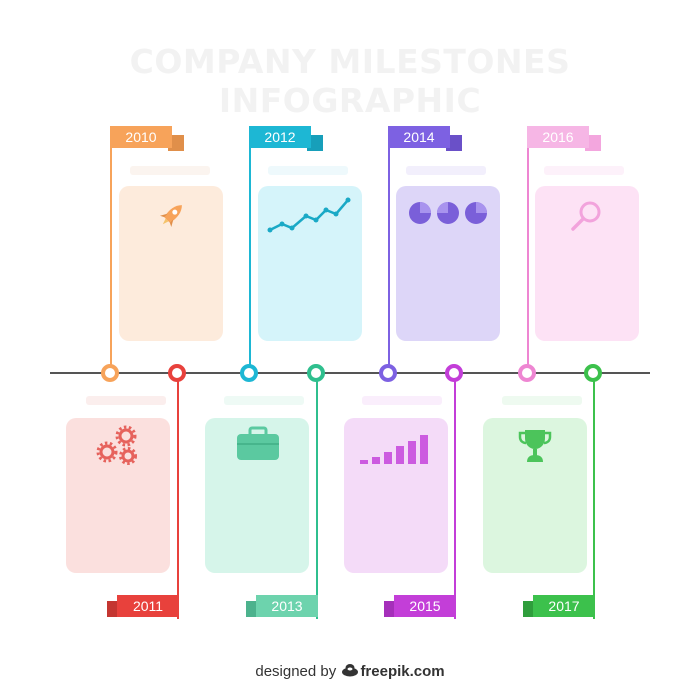 This screenshot has height=700, width=700. I want to click on year-flag-2011: 2011, so click(143, 607).